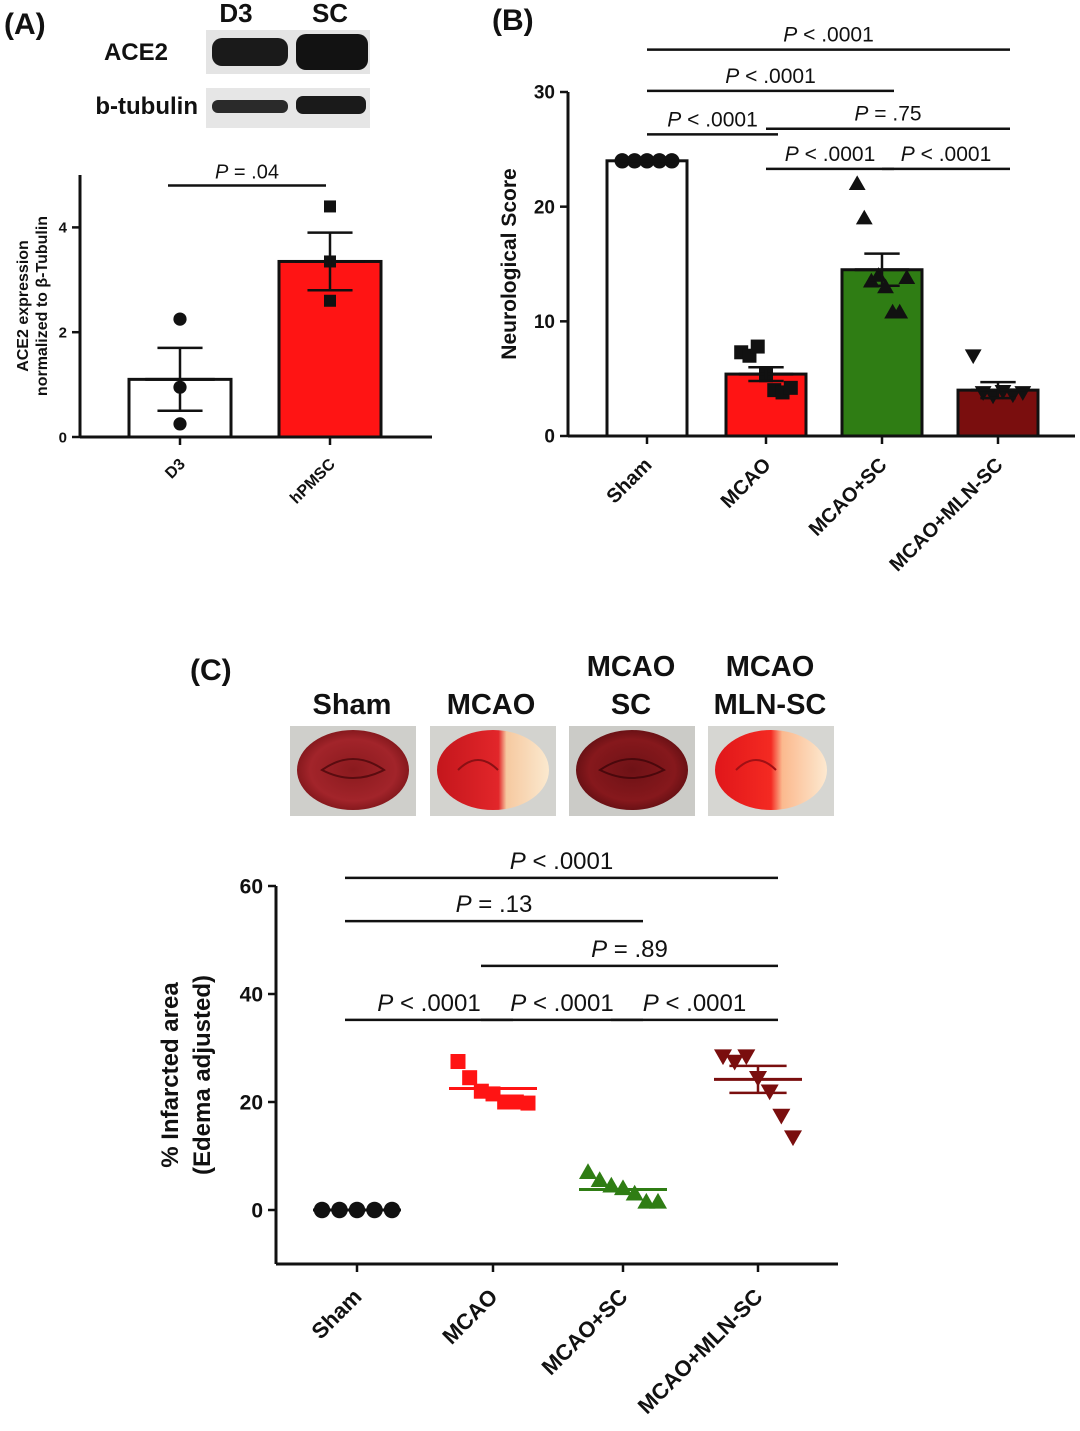 The width and height of the screenshot is (1080, 1431). What do you see at coordinates (202, 1075) in the screenshot?
I see `chart-c-ylabel-1: (Edema adjusted)` at bounding box center [202, 1075].